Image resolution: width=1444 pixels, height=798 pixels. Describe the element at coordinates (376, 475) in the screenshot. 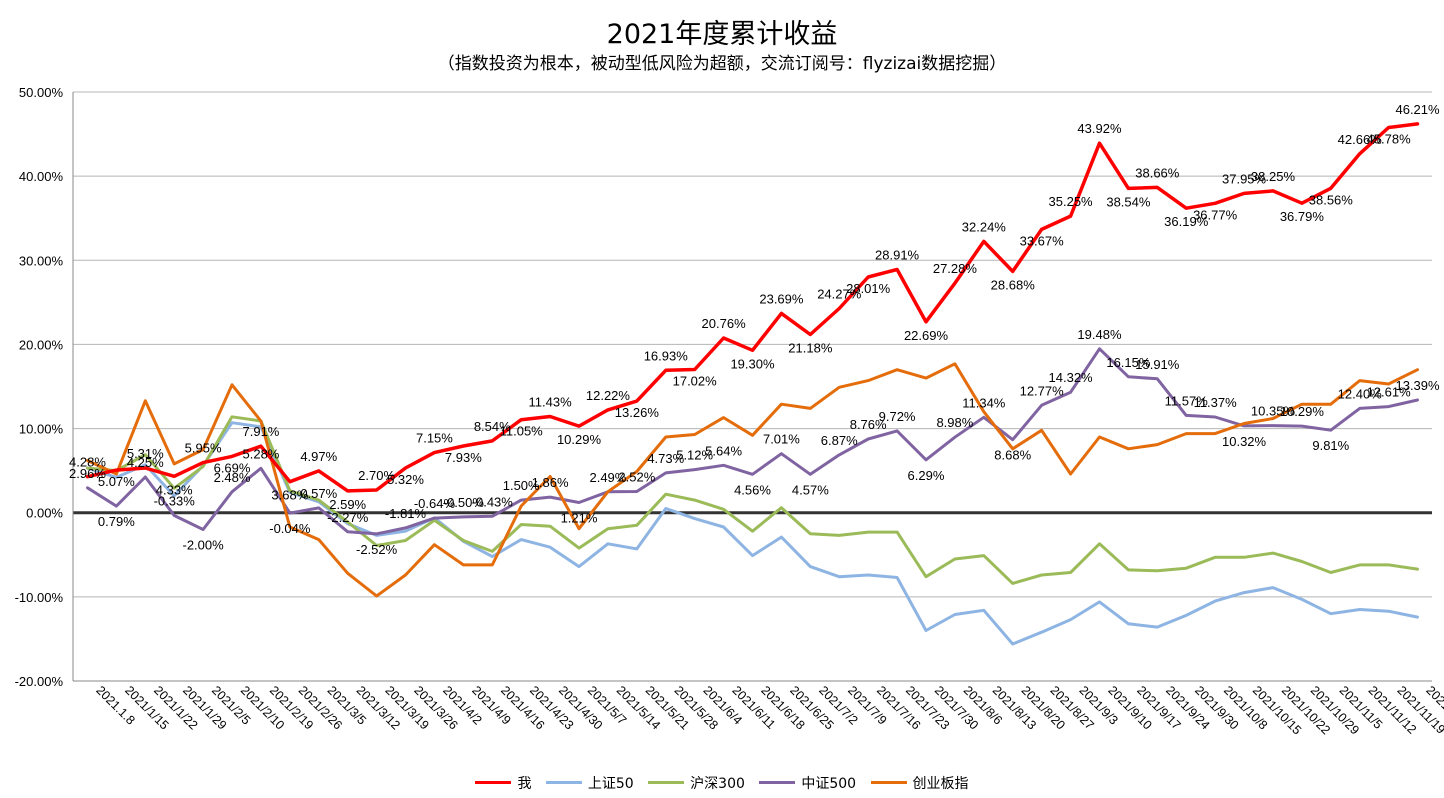

I see `data-label: 2.70%` at that location.